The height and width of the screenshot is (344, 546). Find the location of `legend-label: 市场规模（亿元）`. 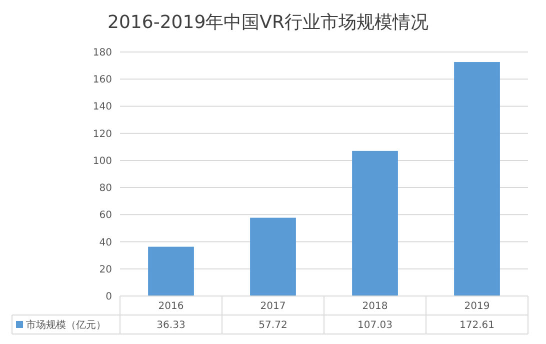

legend-label: 市场规模（亿元） is located at coordinates (66, 325).